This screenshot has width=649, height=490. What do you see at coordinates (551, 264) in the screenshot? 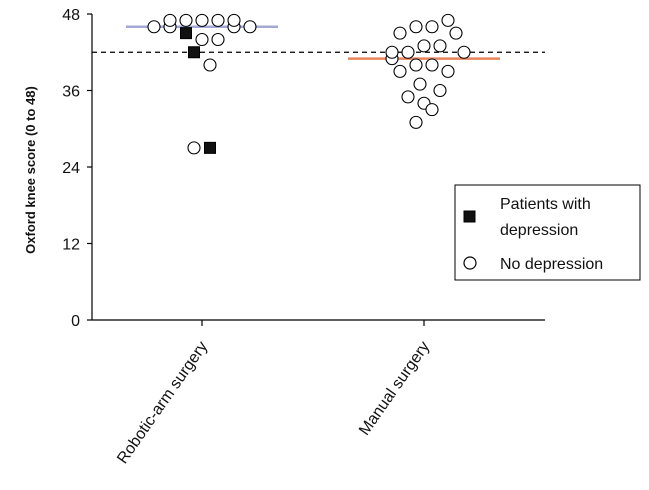
I see `legend-label-no-depression: No depression` at bounding box center [551, 264].